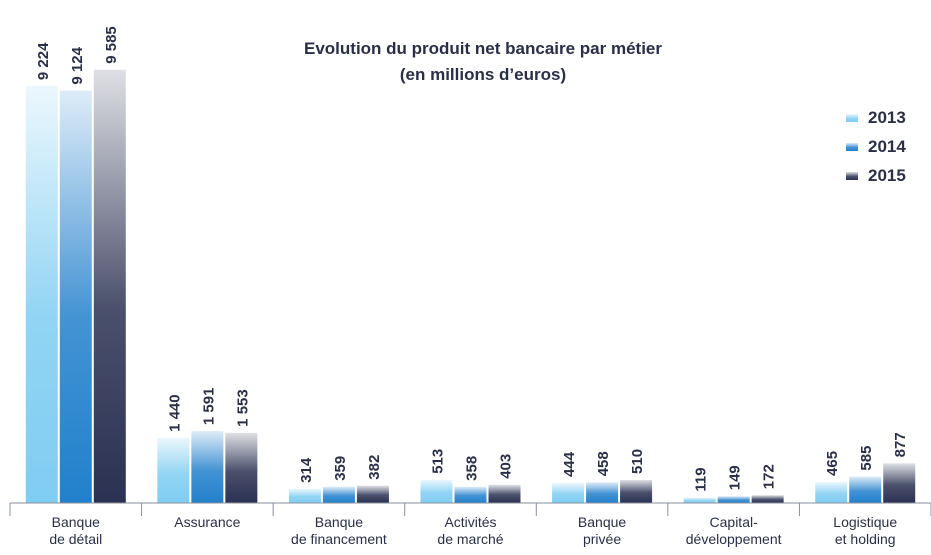  I want to click on value-label: 458, so click(603, 463).